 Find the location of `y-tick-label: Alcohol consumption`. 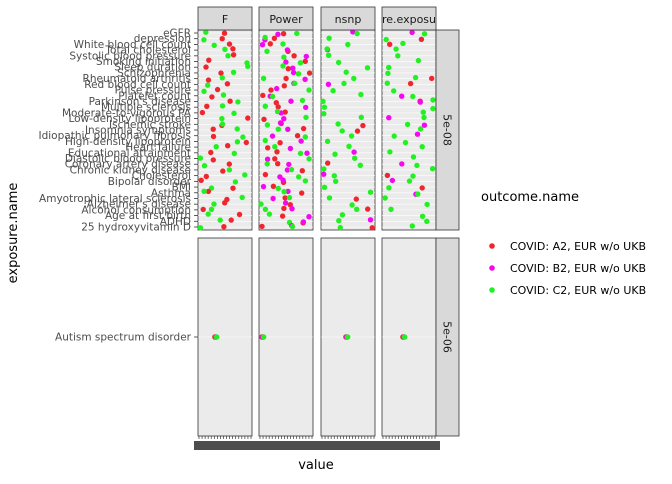

y-tick-label: Alcohol consumption is located at coordinates (136, 210).